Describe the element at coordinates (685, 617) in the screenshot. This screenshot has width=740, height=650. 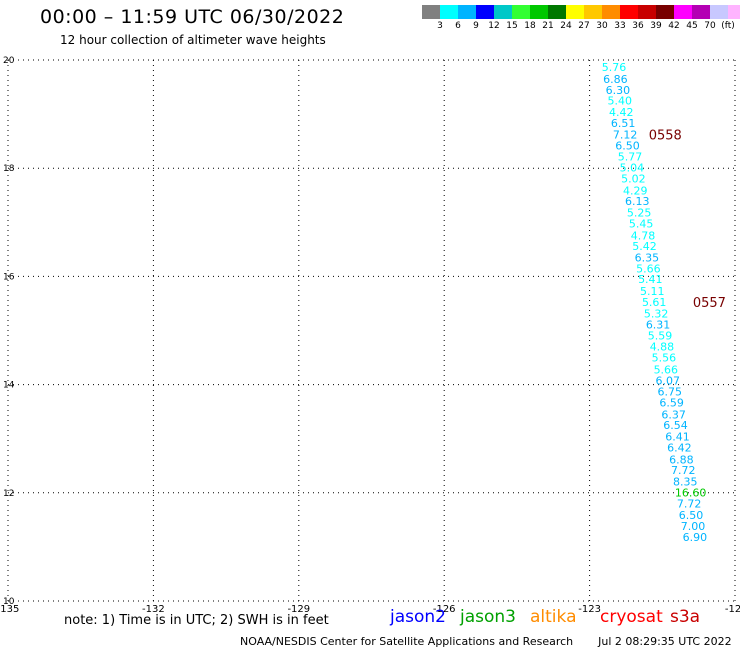
I see `satellite-s3a: s3a` at that location.